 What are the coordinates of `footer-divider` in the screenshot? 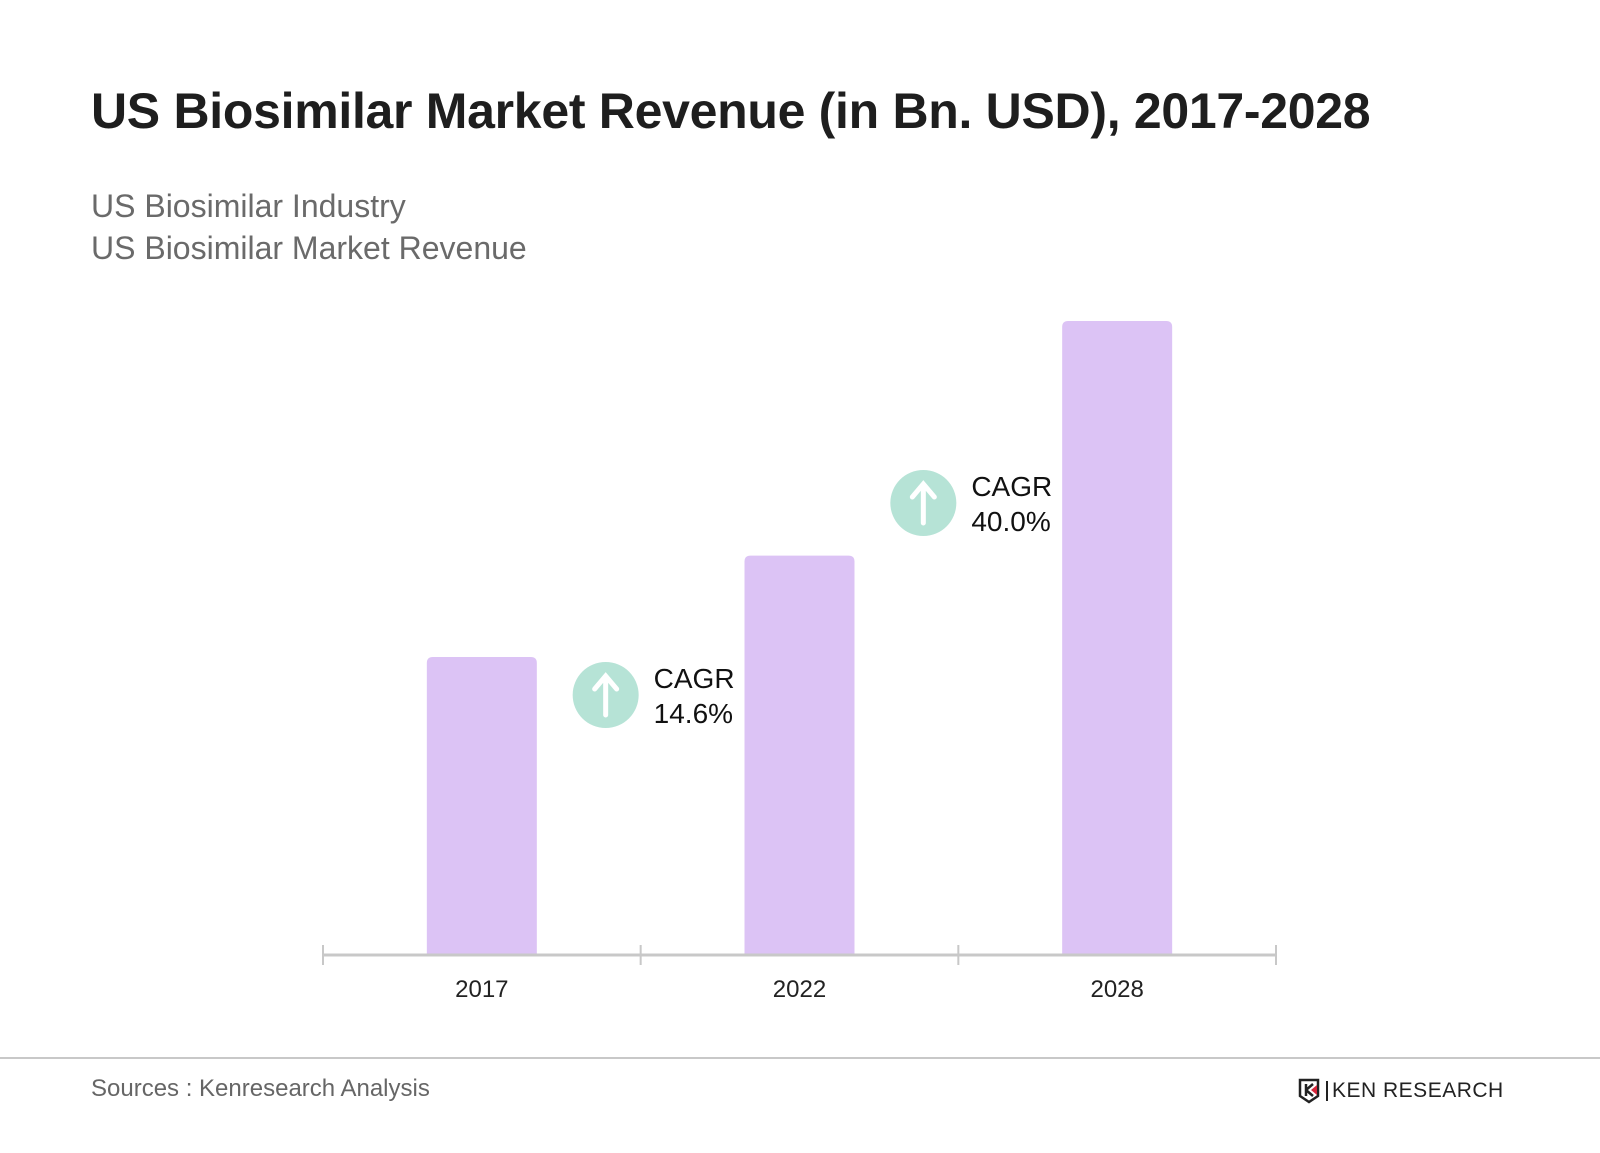 It's located at (800, 1058).